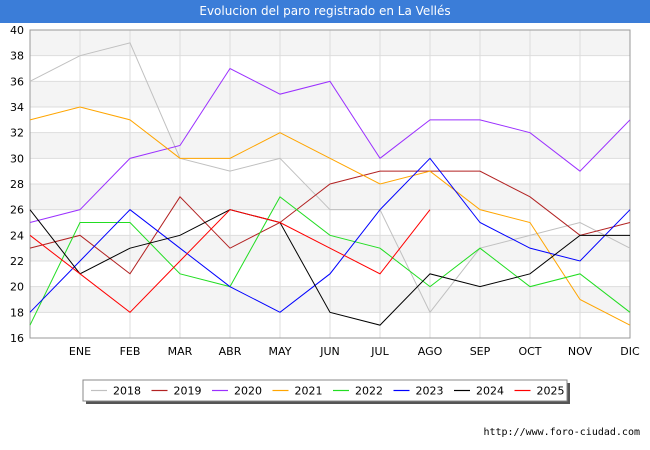  I want to click on legend-label: 2019, so click(188, 391).